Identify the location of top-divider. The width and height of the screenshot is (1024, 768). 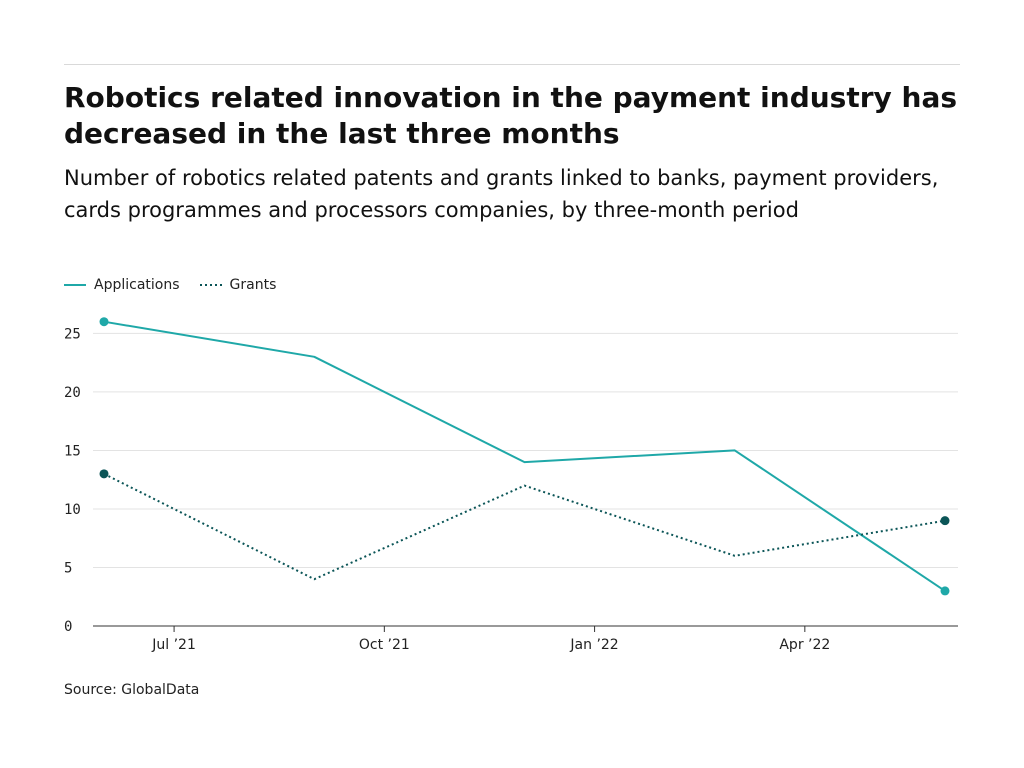
(512, 64).